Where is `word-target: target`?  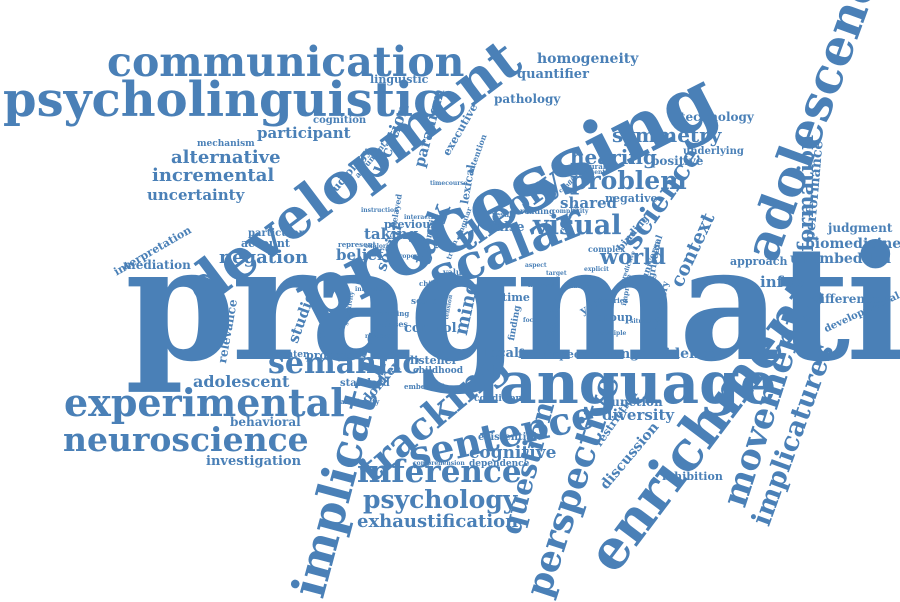
word-target: target is located at coordinates (556, 273).